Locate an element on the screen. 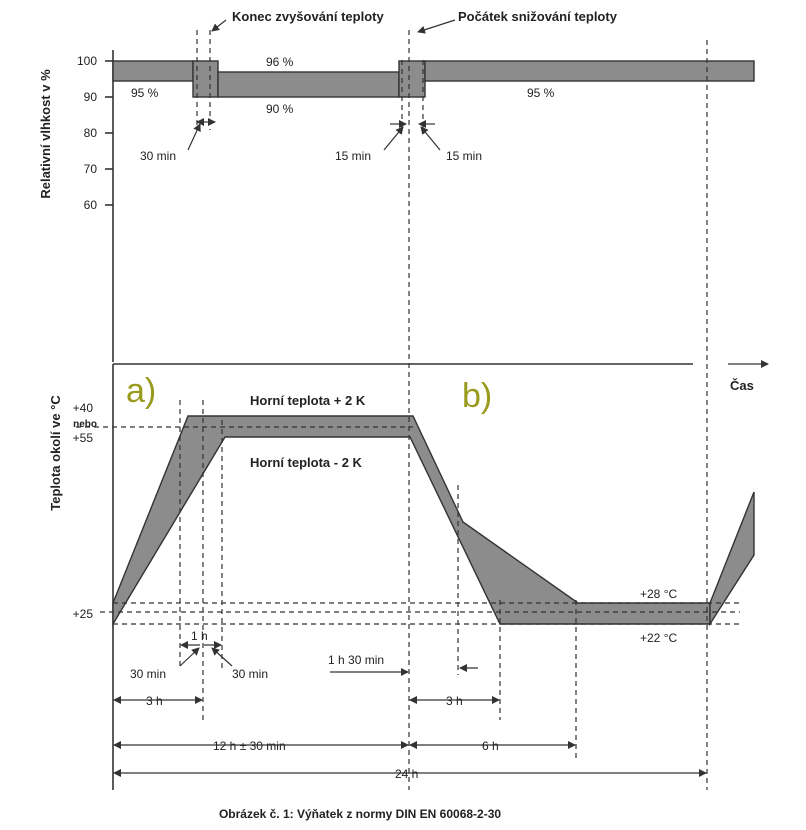 This screenshot has height=830, width=806. upper-temp-label: Horní teplota + 2 K is located at coordinates (308, 400).